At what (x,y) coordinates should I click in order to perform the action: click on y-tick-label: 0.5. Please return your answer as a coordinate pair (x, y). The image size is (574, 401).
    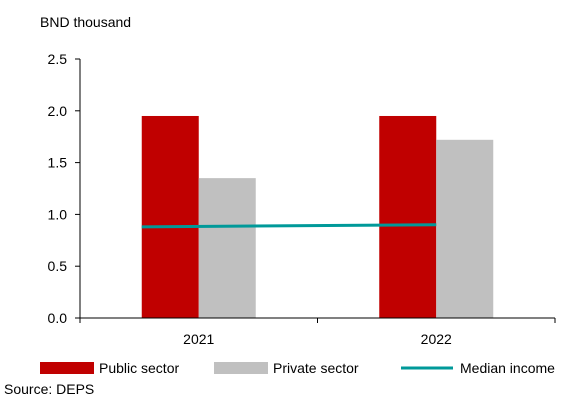
    Looking at the image, I should click on (58, 266).